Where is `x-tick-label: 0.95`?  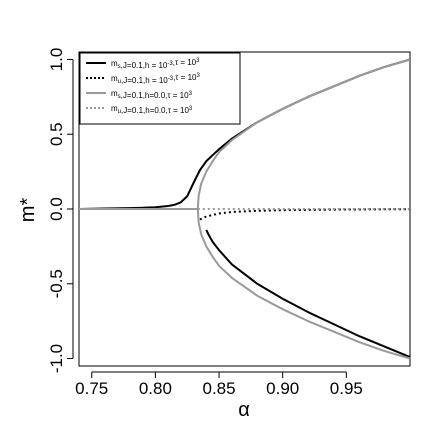
x-tick-label: 0.95 is located at coordinates (346, 388).